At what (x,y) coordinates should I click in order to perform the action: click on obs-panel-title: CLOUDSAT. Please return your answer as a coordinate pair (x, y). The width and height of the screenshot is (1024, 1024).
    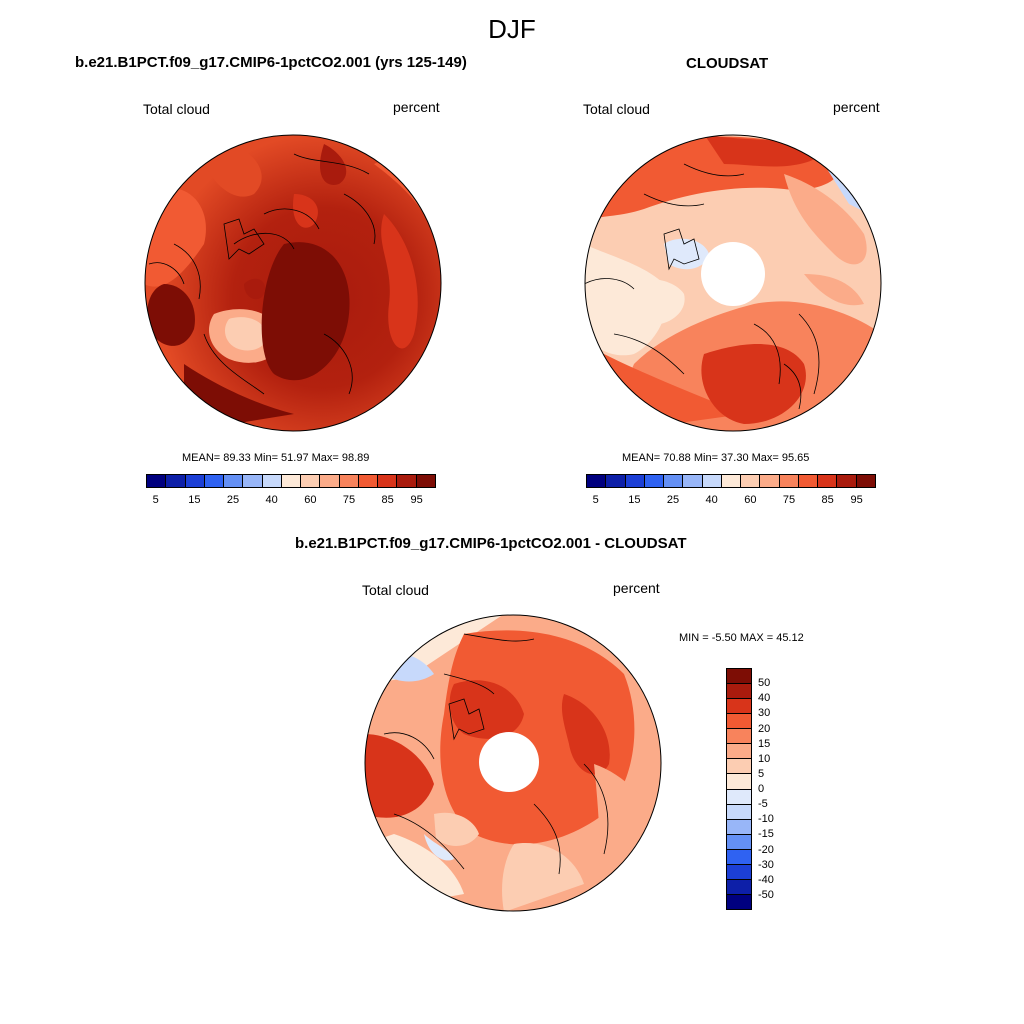
    Looking at the image, I should click on (727, 63).